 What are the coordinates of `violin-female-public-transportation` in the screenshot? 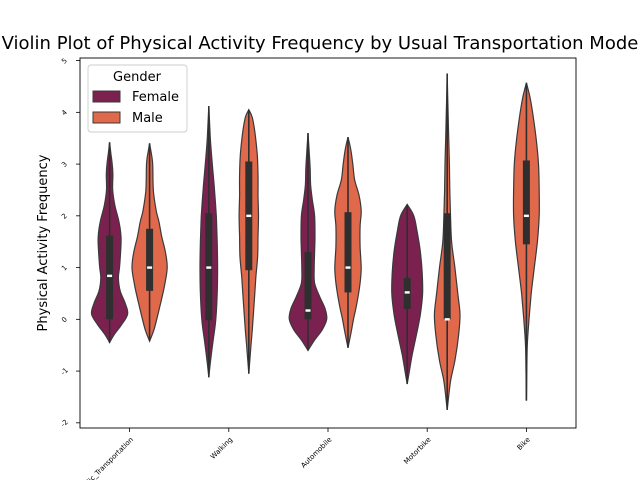 It's located at (109, 243).